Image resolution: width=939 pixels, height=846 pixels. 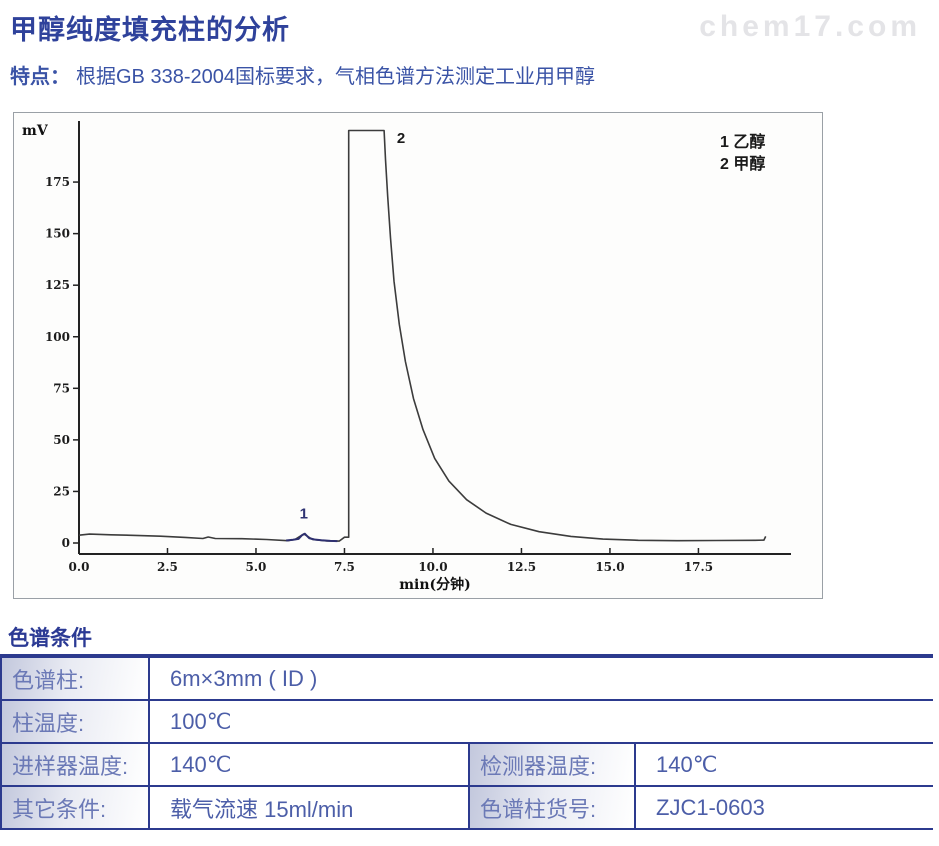 What do you see at coordinates (541, 722) in the screenshot?
I see `condition-value-column-temp: 100℃` at bounding box center [541, 722].